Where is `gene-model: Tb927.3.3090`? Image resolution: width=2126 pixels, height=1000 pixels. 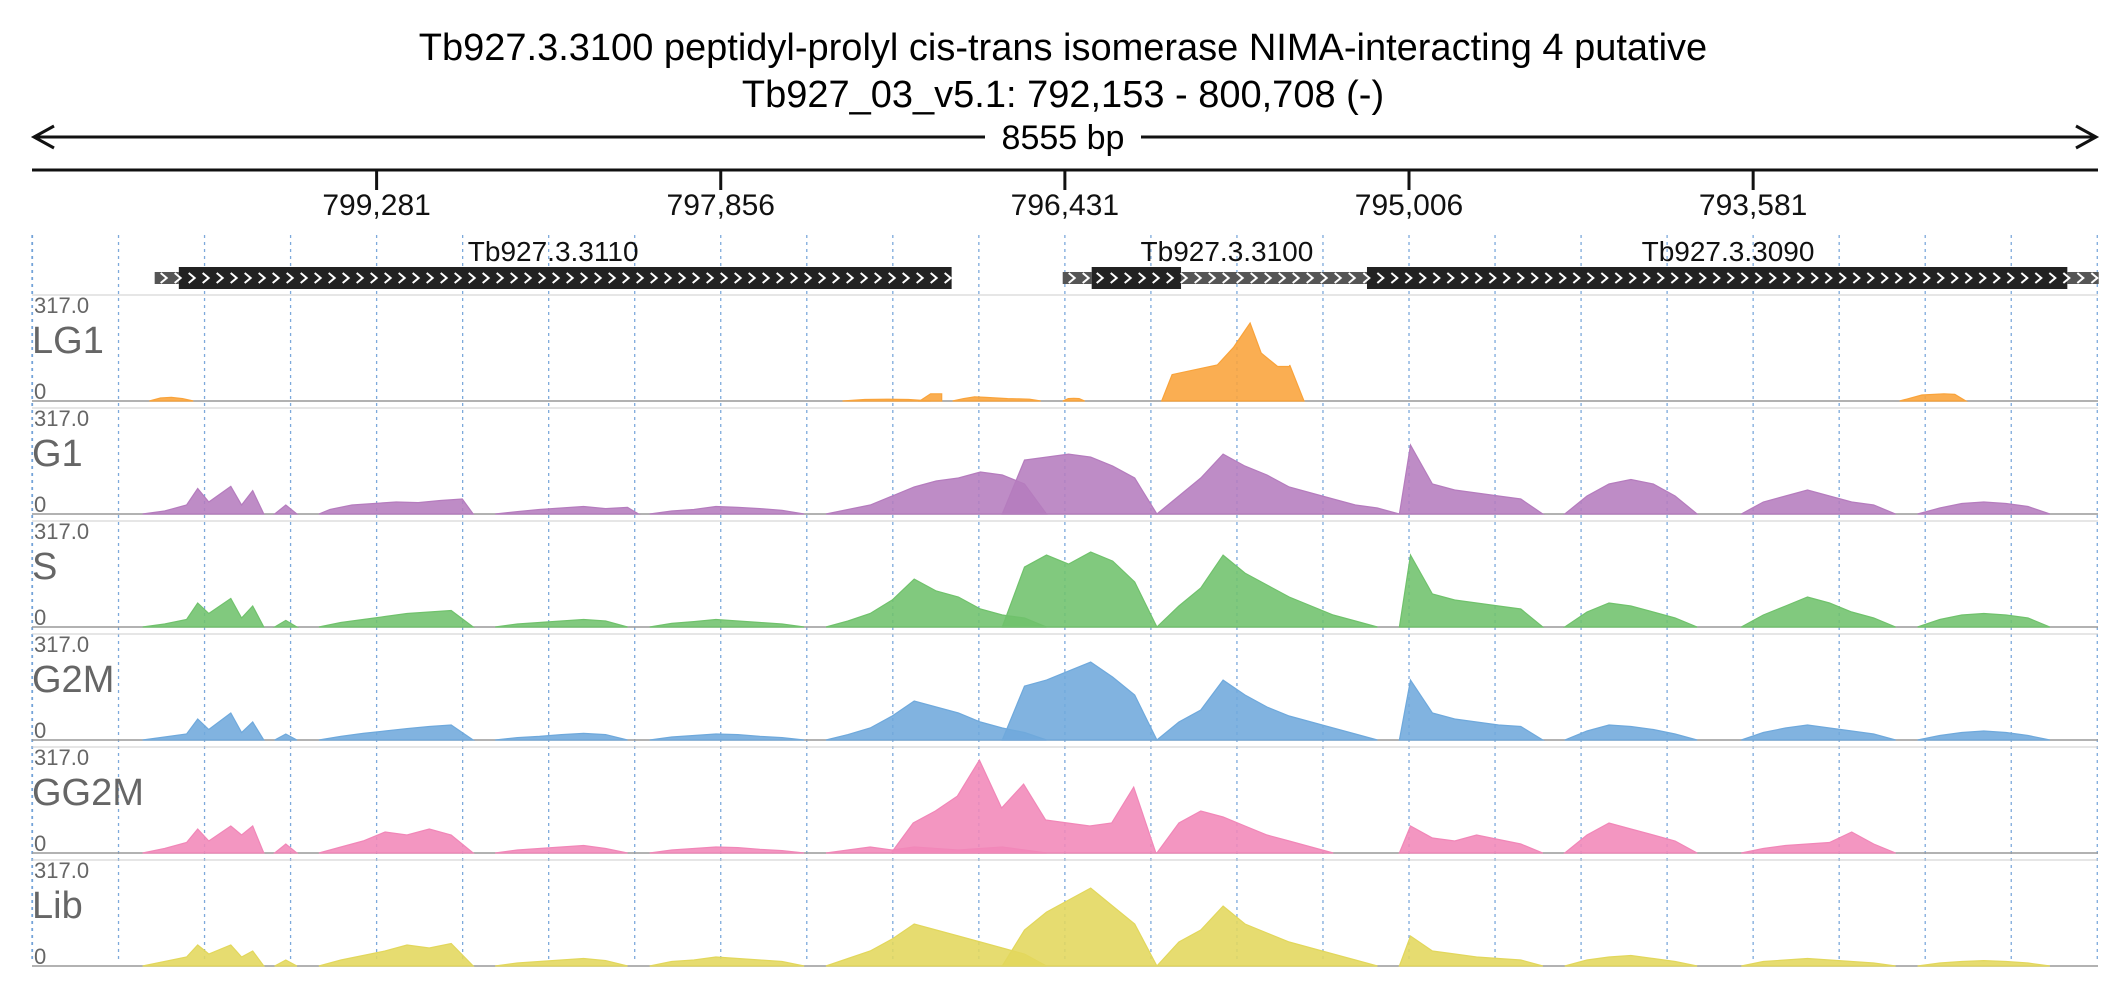 gene-model: Tb927.3.3090 is located at coordinates (1728, 262).